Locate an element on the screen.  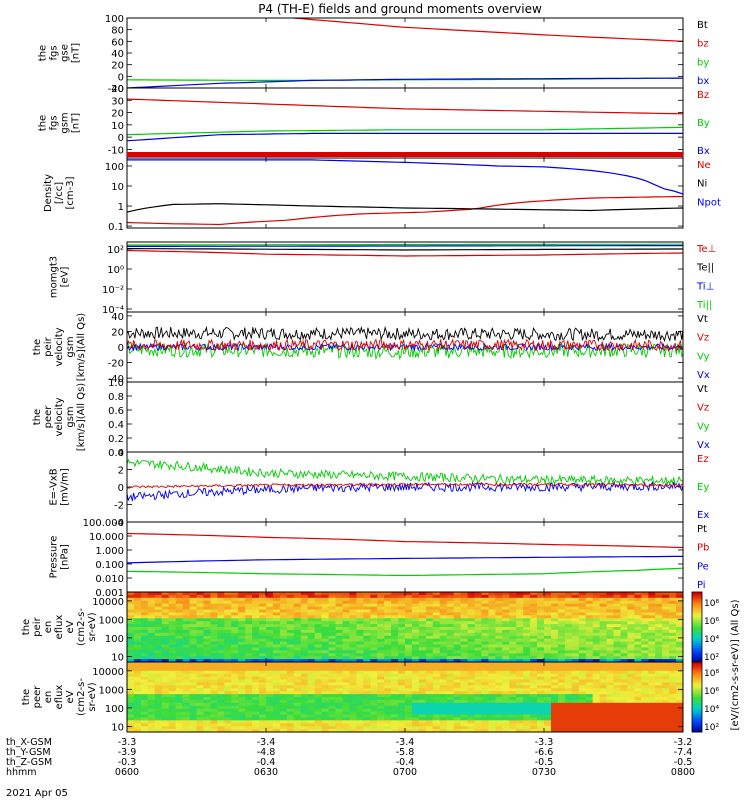
y-axis-label: [mV/m] is located at coordinates (65, 487).